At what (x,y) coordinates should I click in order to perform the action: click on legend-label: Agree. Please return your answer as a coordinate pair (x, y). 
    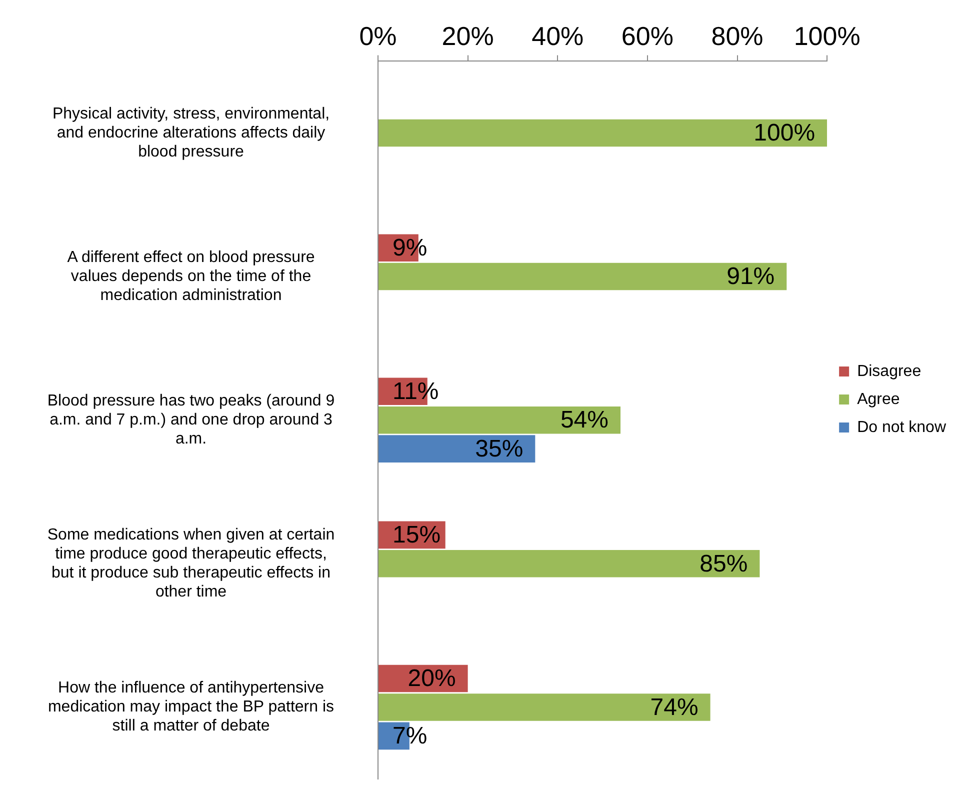
    Looking at the image, I should click on (878, 399).